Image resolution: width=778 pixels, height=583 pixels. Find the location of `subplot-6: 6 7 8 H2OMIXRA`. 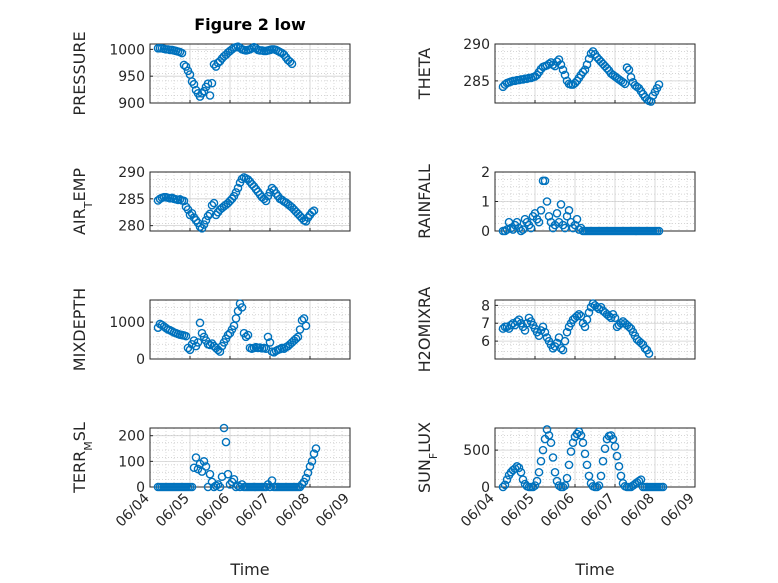

subplot-6: 6 7 8 H2OMIXRA is located at coordinates (555, 330).